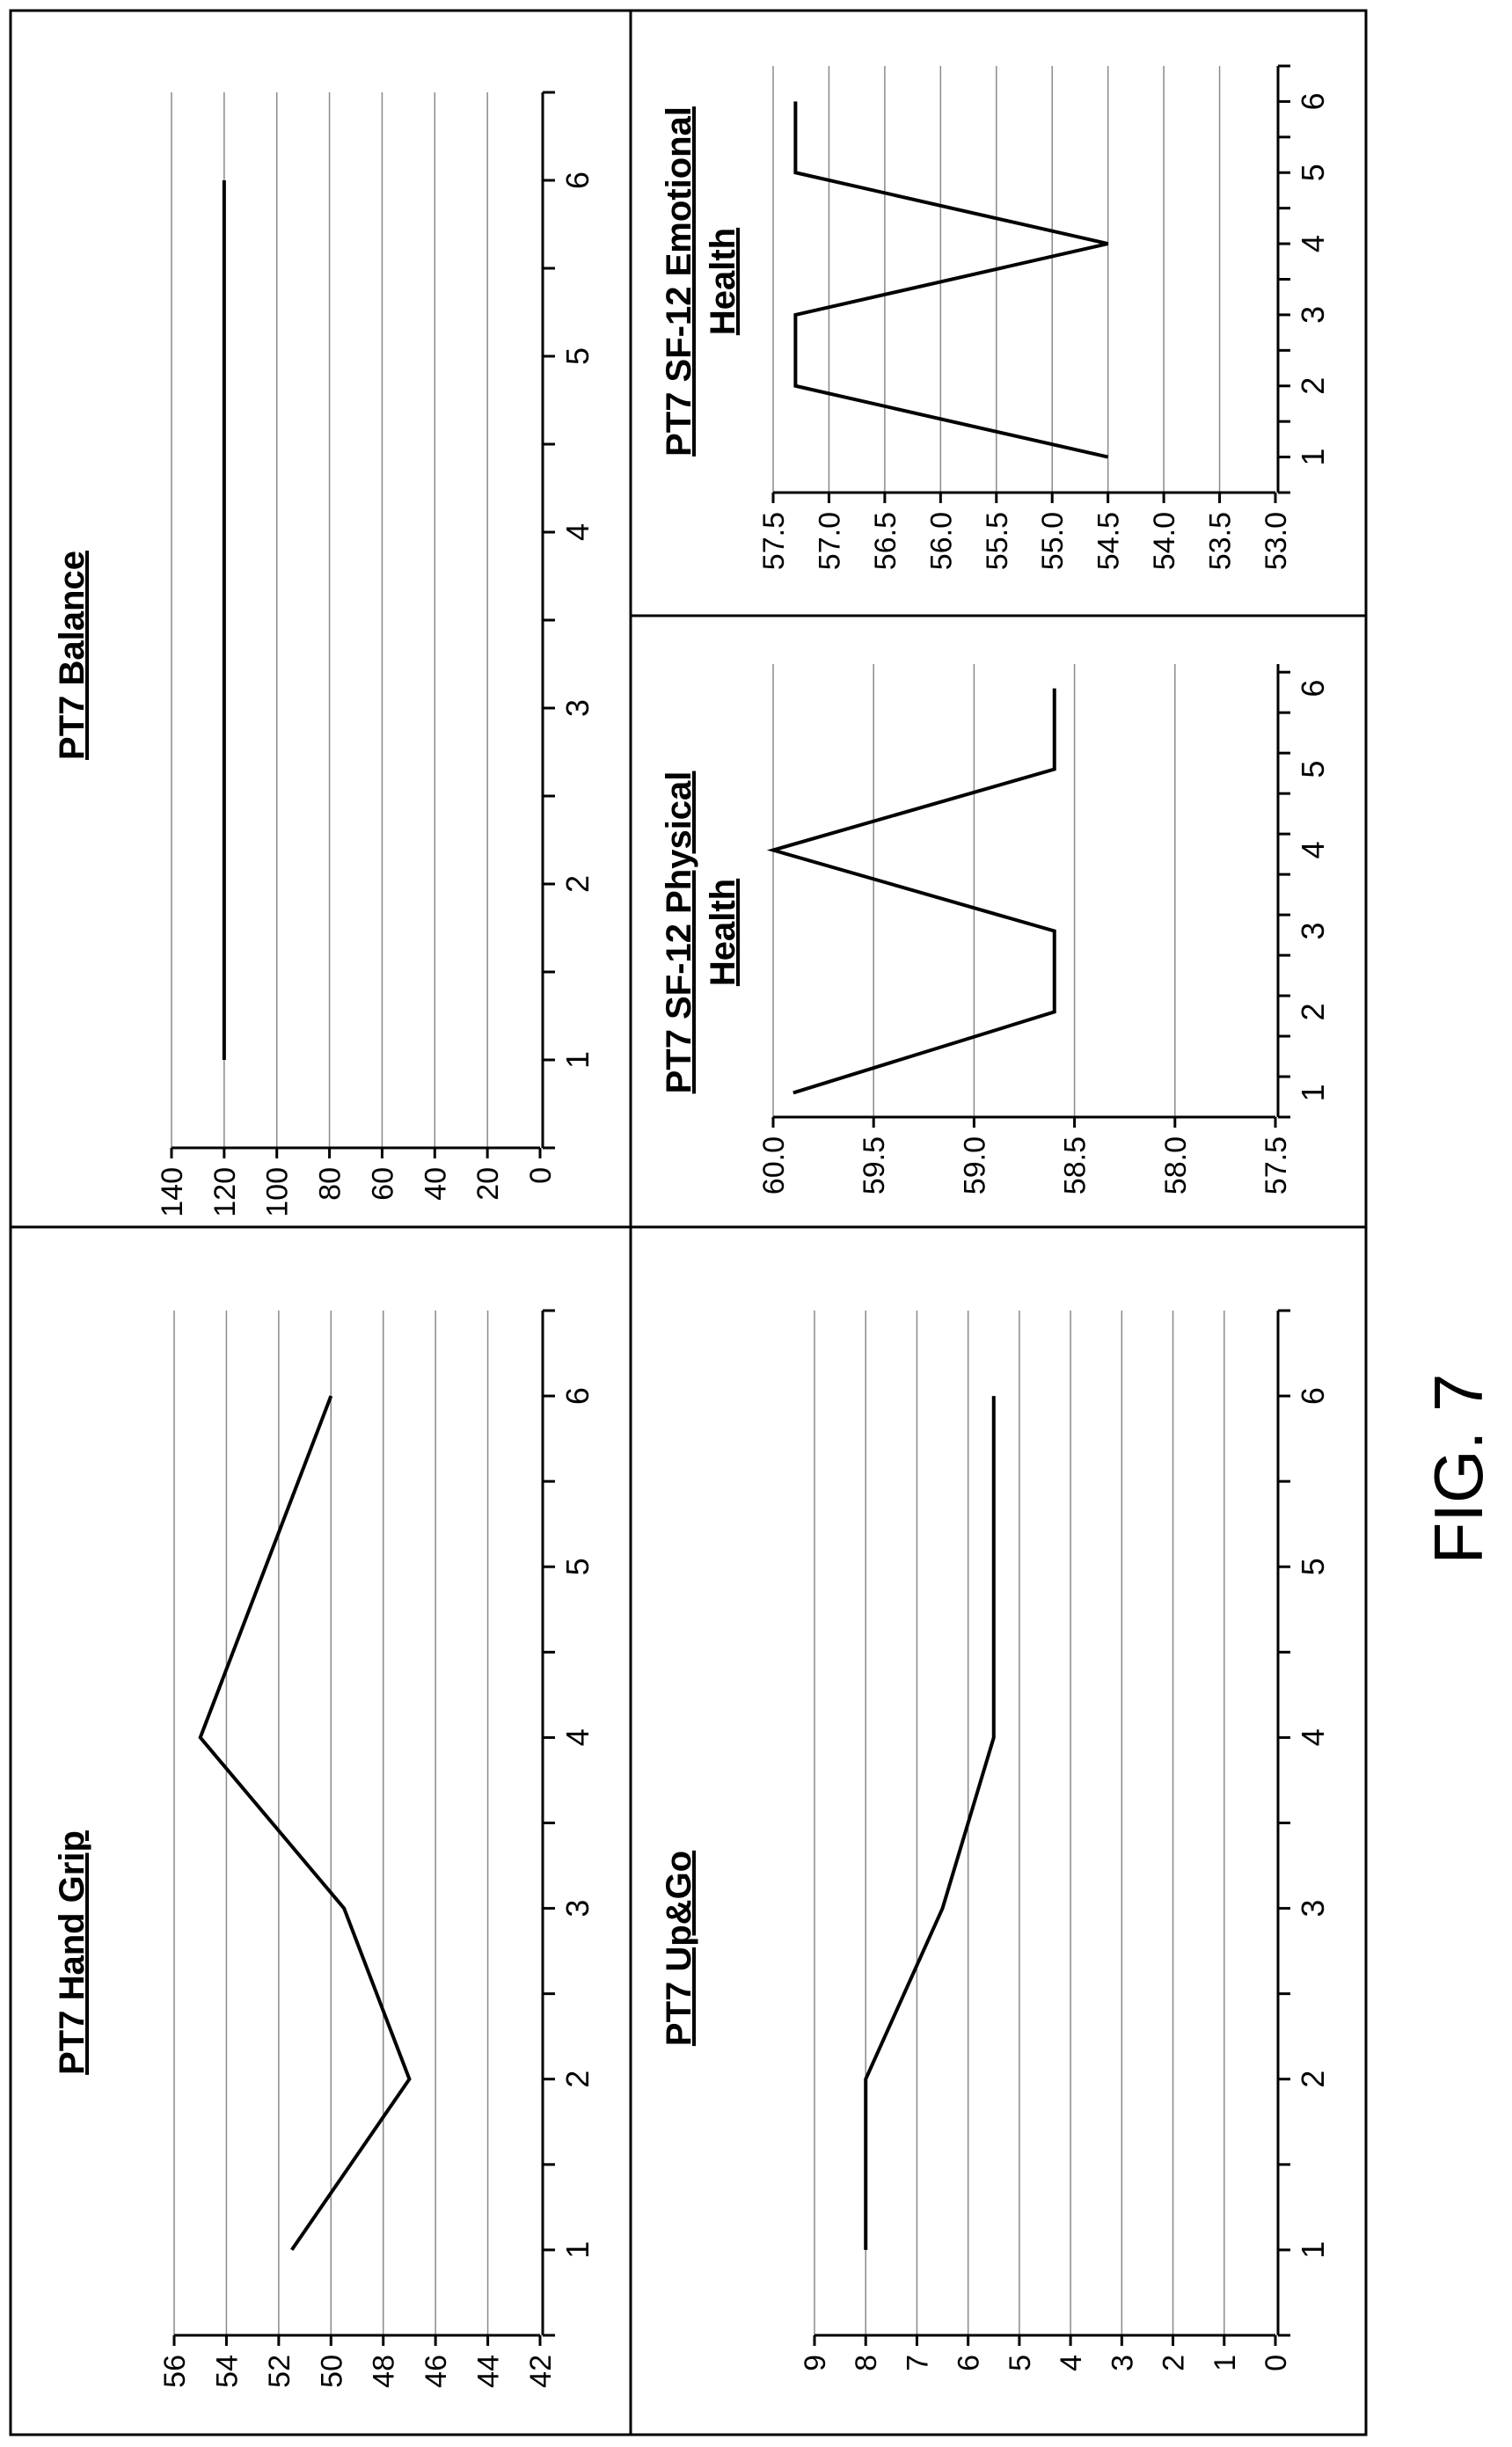  I want to click on y-tick-label: 59.5, so click(874, 1165).